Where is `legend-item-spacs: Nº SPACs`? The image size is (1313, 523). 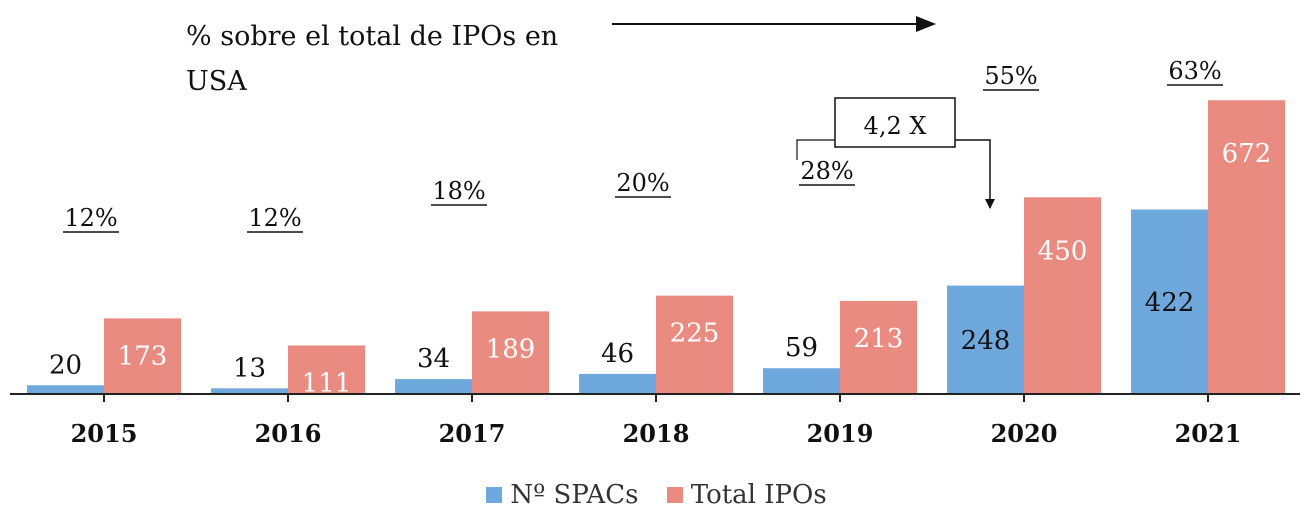
legend-item-spacs: Nº SPACs is located at coordinates (562, 495).